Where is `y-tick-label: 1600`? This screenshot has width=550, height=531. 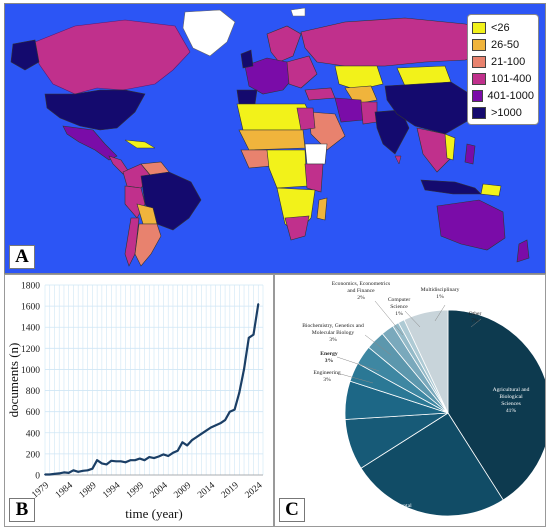 y-tick-label: 1600 is located at coordinates (30, 308).